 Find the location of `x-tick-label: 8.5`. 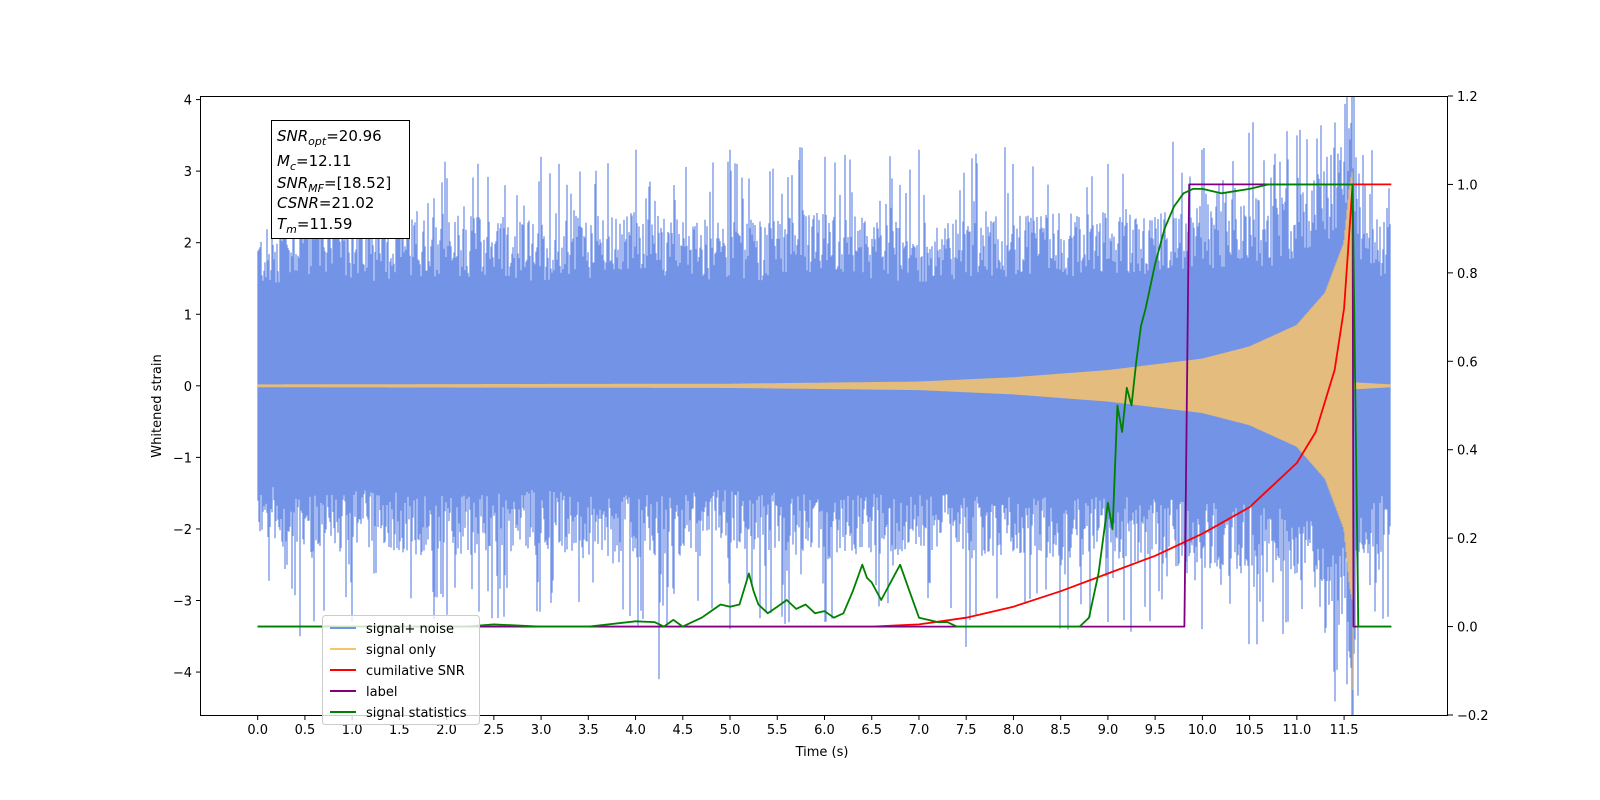

x-tick-label: 8.5 is located at coordinates (1060, 730).